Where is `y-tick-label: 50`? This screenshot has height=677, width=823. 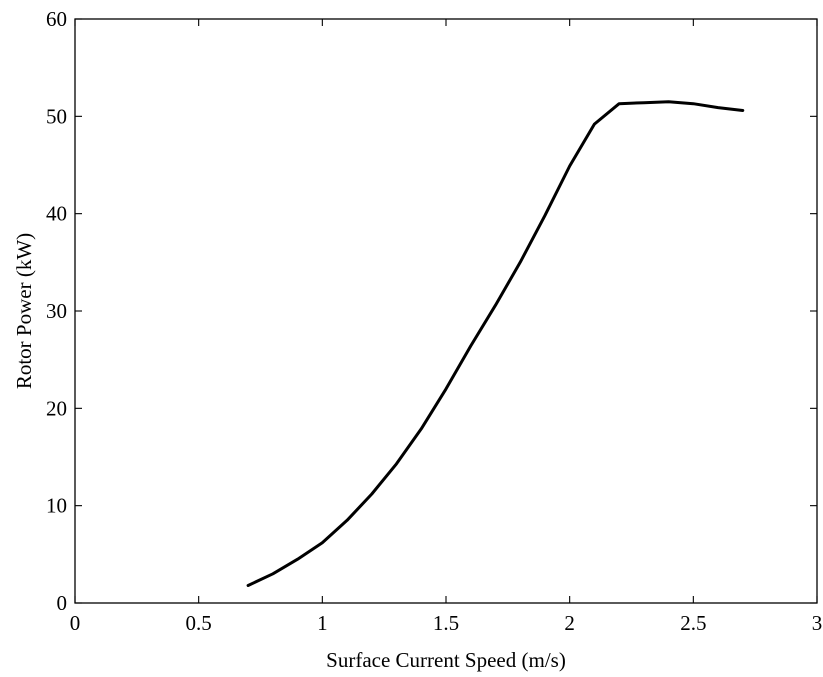
y-tick-label: 50 is located at coordinates (56, 116).